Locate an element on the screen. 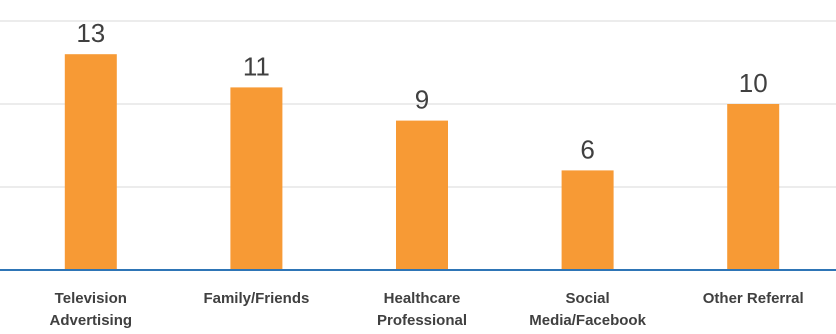  category-label: Media/Facebook is located at coordinates (587, 320).